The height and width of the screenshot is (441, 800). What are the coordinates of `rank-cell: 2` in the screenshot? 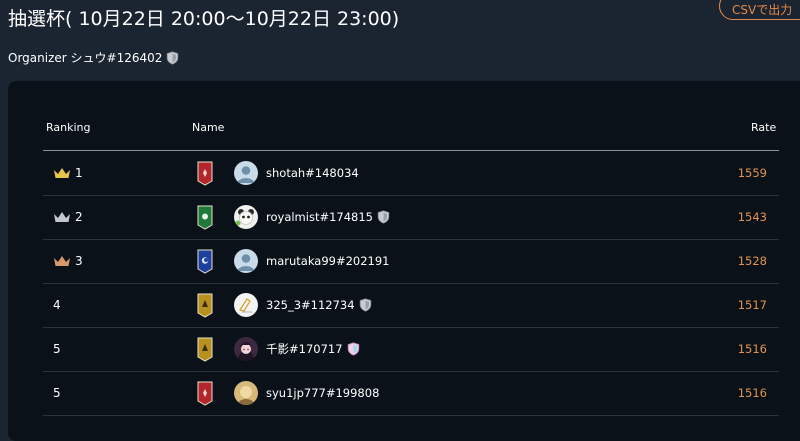 It's located at (68, 217).